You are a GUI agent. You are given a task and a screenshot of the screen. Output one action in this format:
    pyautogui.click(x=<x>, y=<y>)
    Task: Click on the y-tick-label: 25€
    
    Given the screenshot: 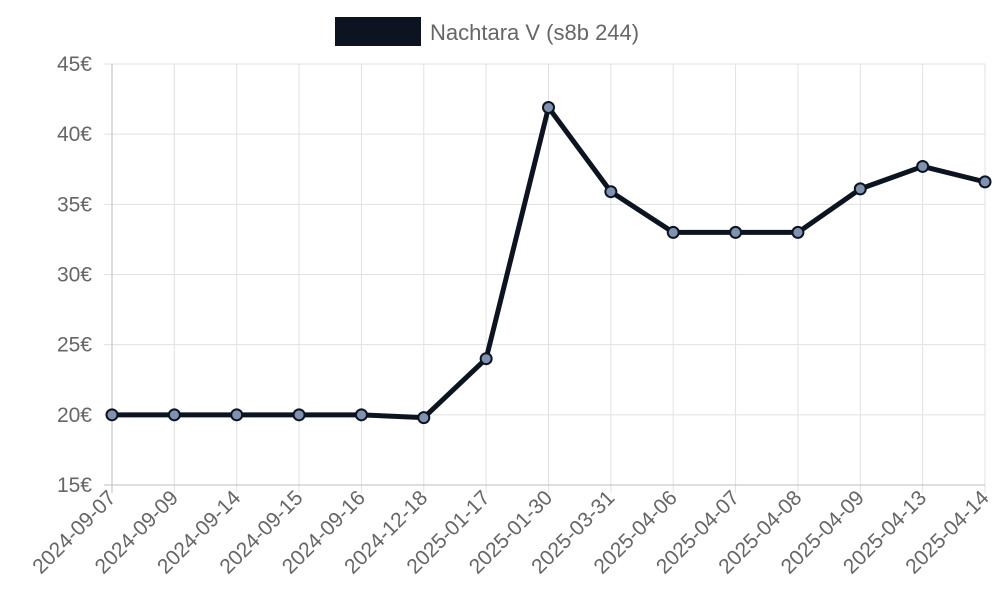 What is the action you would take?
    pyautogui.click(x=74, y=345)
    